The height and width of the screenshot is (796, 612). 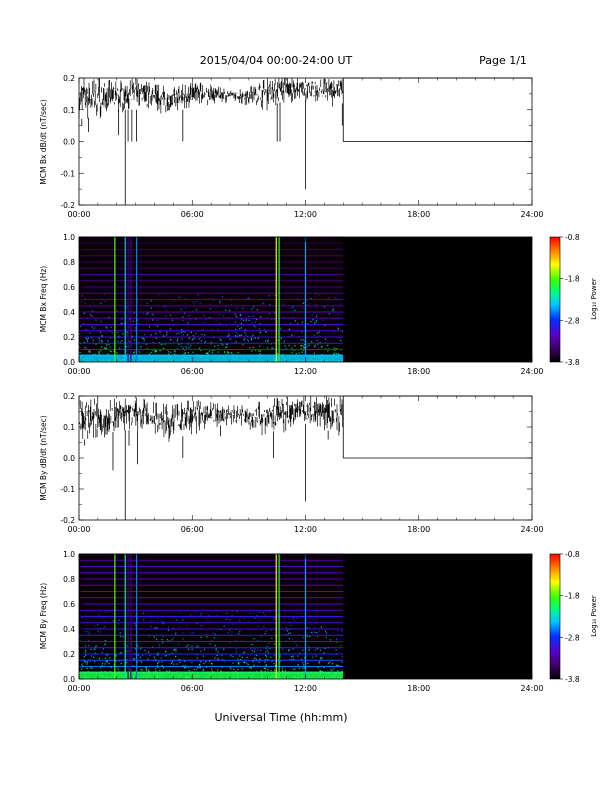 I want to click on by-spec-ytick-label: 0.4, so click(x=69, y=629).